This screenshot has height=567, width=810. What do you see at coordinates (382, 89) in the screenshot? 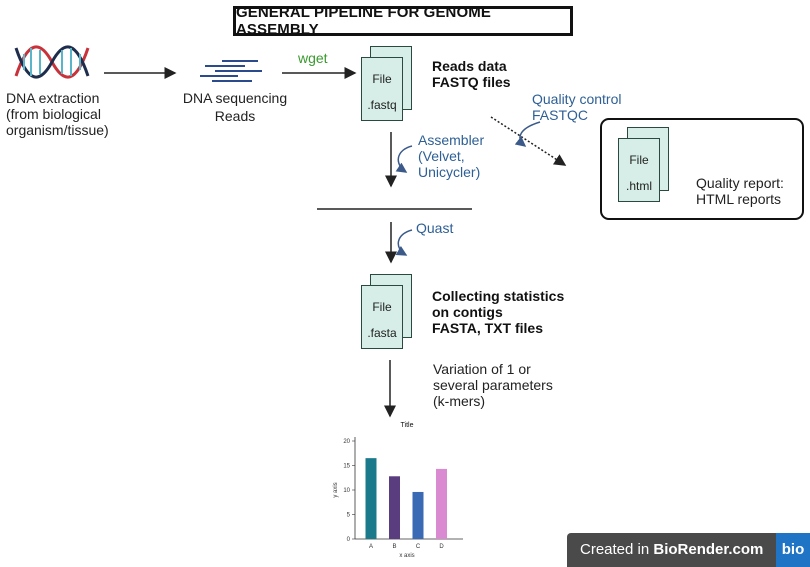
I see `fastq-file-icon: File .fastq` at bounding box center [382, 89].